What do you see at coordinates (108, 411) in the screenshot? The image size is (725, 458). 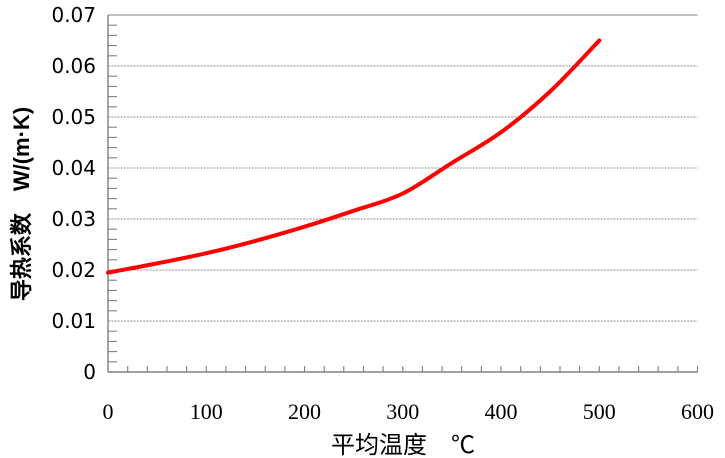 I see `x-tick-label: 0` at bounding box center [108, 411].